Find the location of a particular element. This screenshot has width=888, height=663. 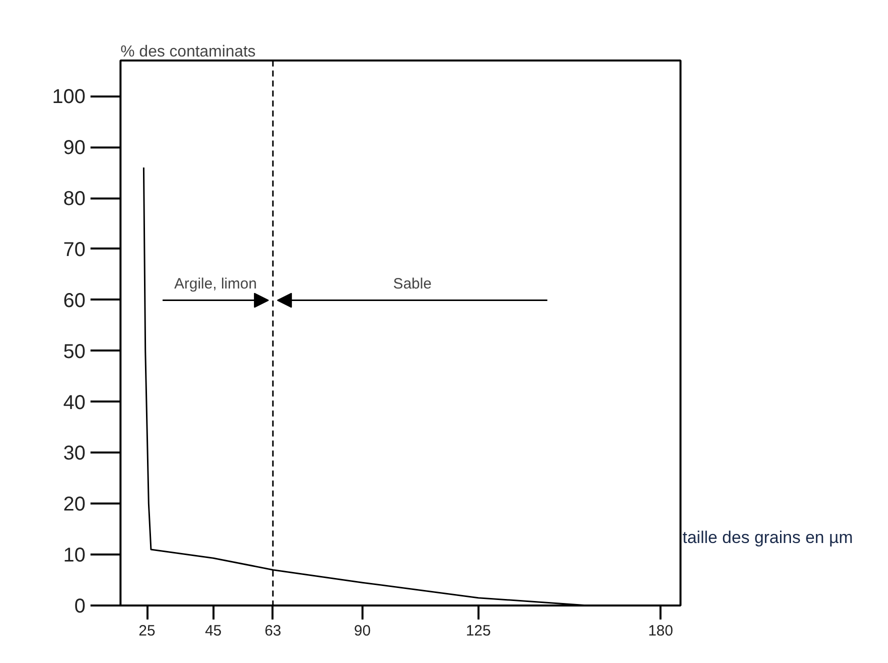

y-tick-label: 100 is located at coordinates (69, 97).